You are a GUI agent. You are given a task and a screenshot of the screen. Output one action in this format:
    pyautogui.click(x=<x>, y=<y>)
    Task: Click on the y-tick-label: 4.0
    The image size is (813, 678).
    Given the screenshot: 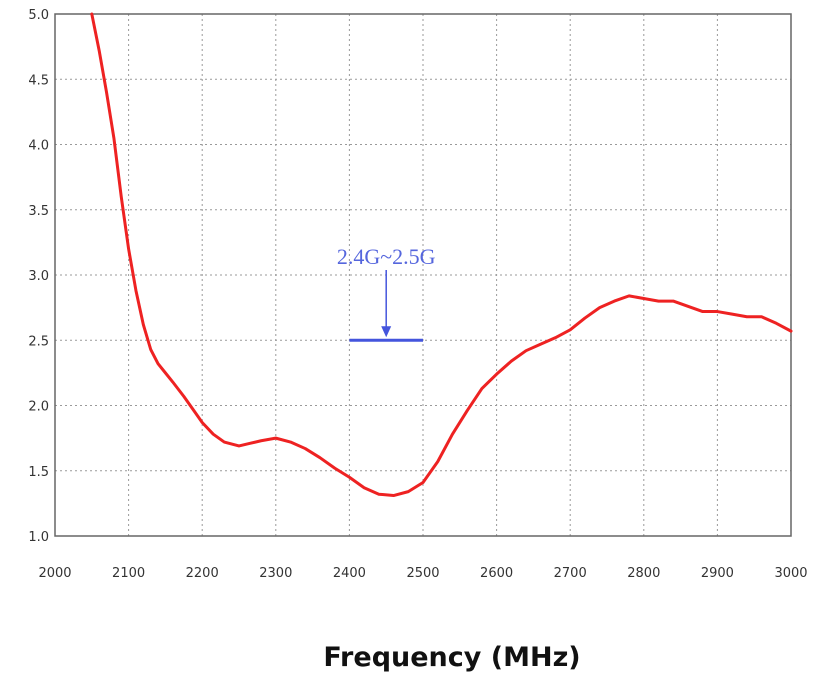 What is the action you would take?
    pyautogui.click(x=38, y=146)
    